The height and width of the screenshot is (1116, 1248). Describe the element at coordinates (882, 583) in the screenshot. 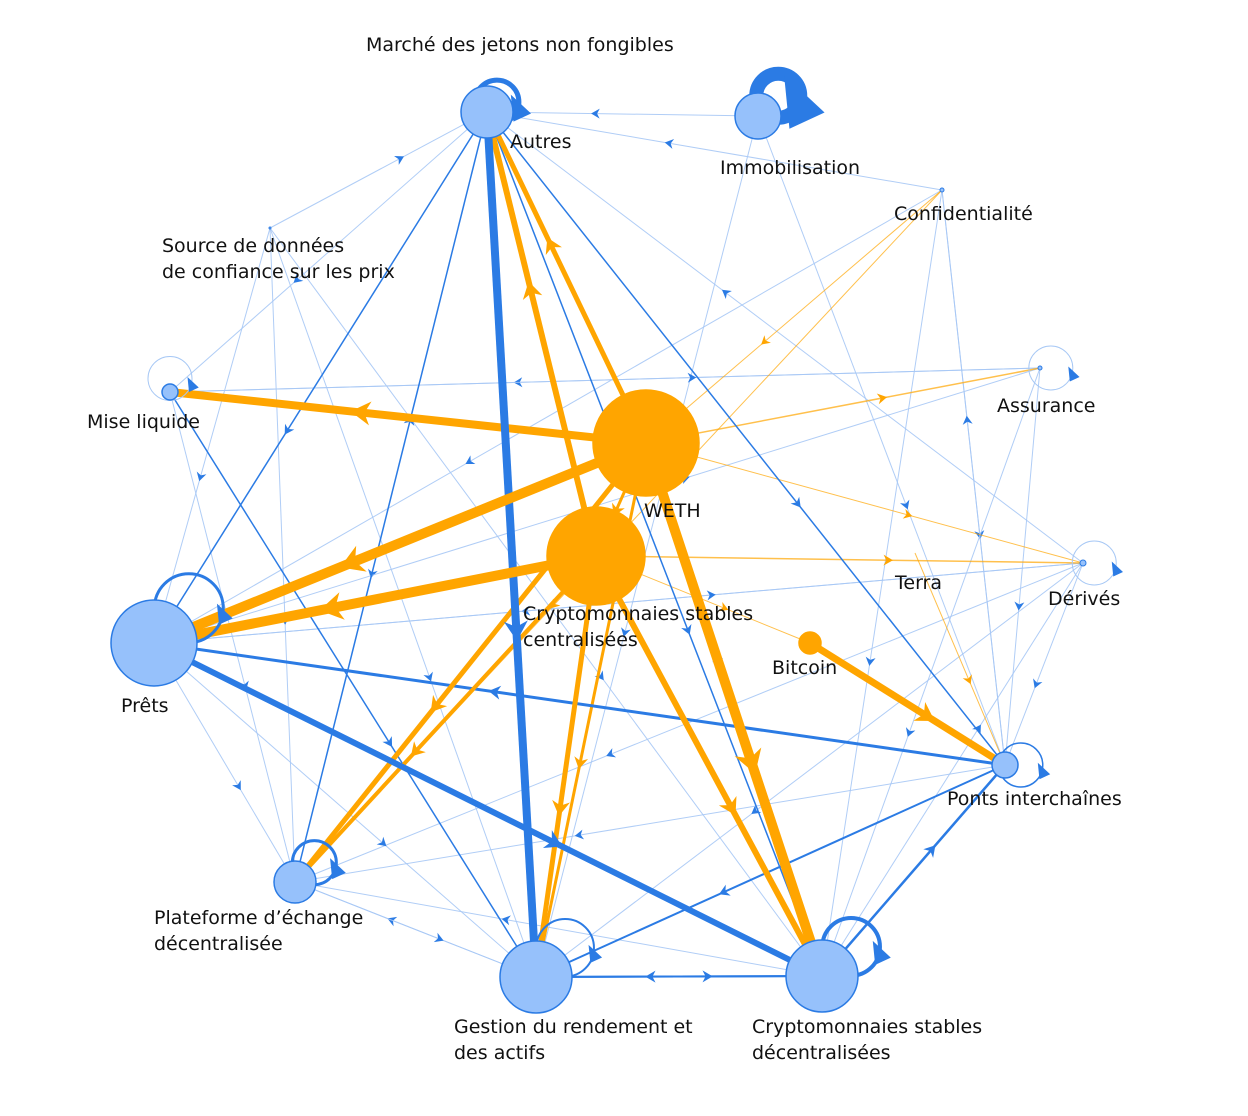

I see `edge-conf-csd` at that location.